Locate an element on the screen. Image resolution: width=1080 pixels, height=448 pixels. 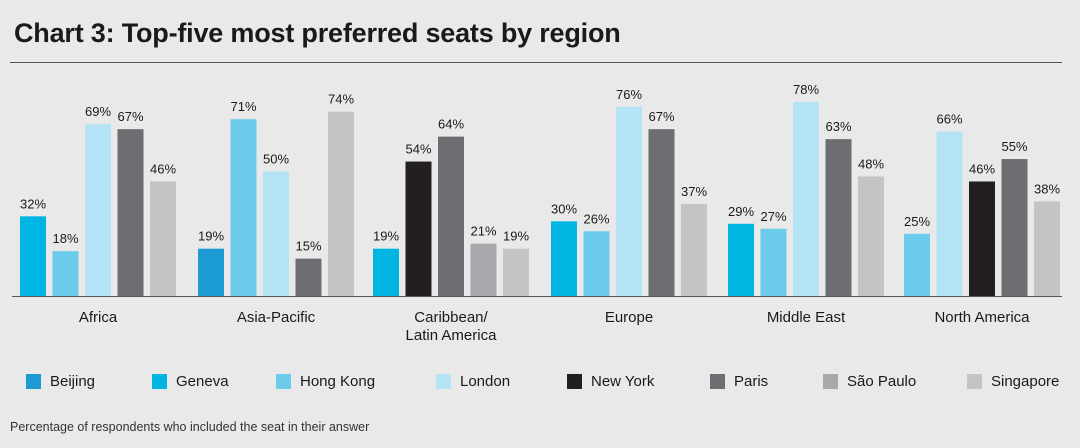
bar-value-label: 71% is located at coordinates (243, 106).